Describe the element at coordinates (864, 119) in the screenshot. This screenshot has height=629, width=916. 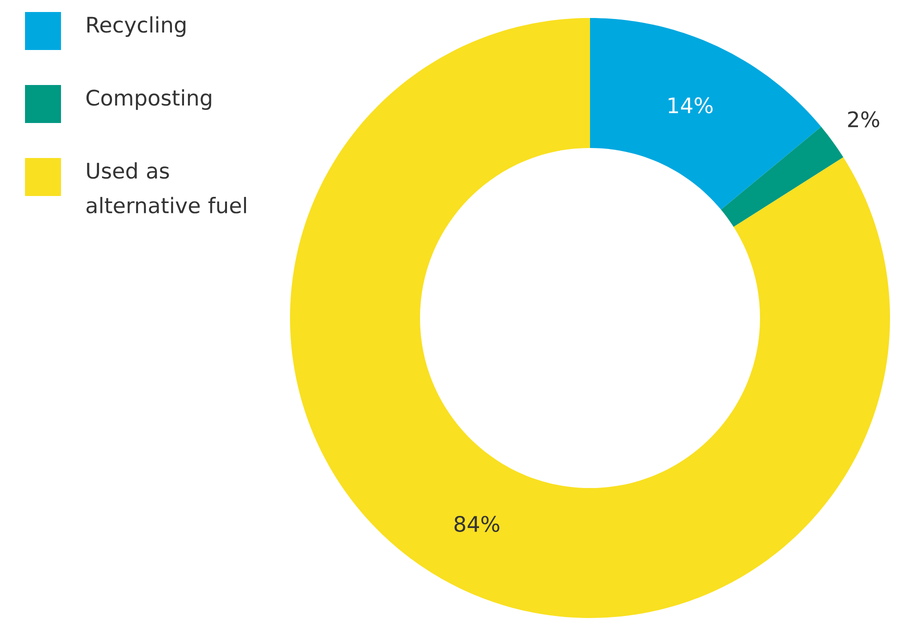
I see `data-label: 2%` at that location.